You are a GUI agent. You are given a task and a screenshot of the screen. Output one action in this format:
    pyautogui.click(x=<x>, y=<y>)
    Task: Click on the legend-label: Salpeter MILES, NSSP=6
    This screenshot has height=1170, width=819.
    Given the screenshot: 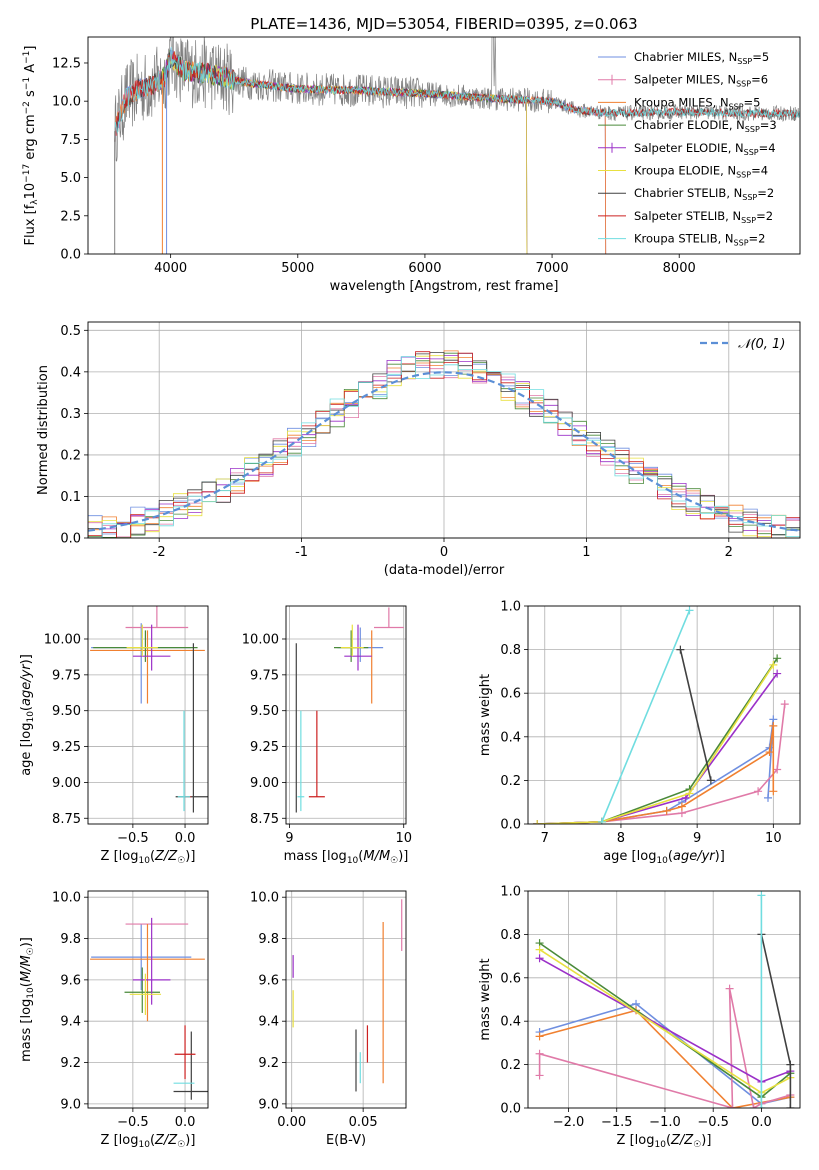 What is the action you would take?
    pyautogui.click(x=701, y=81)
    